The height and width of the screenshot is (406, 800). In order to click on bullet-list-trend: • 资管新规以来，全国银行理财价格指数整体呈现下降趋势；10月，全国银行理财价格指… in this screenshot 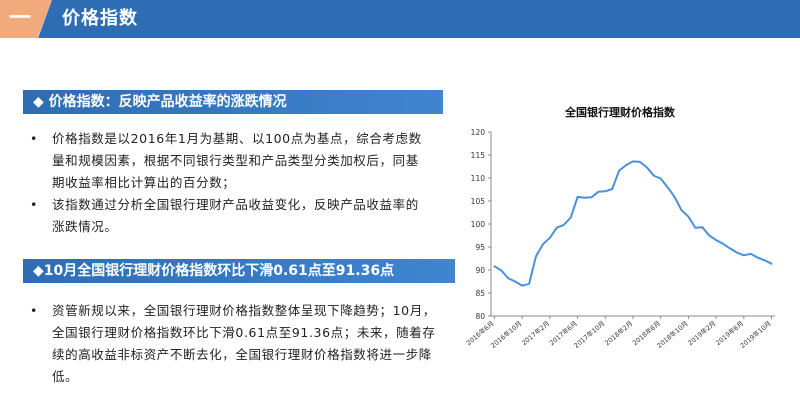, I will do `click(233, 344)`.